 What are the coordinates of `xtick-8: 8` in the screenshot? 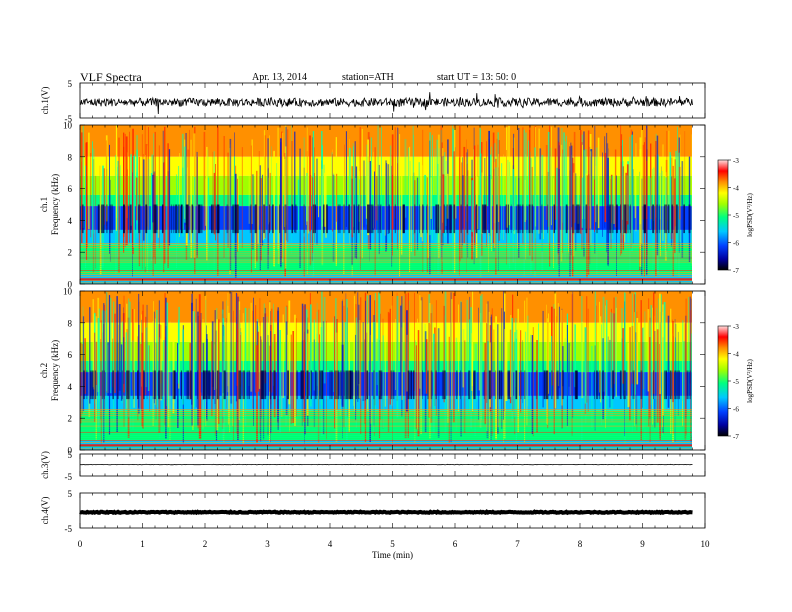 It's located at (580, 544).